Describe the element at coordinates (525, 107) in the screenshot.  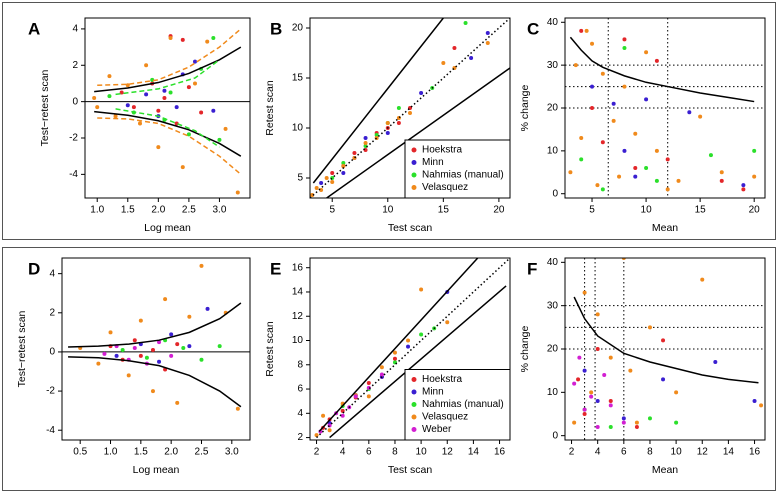
I see `y-axis-label: % change` at that location.